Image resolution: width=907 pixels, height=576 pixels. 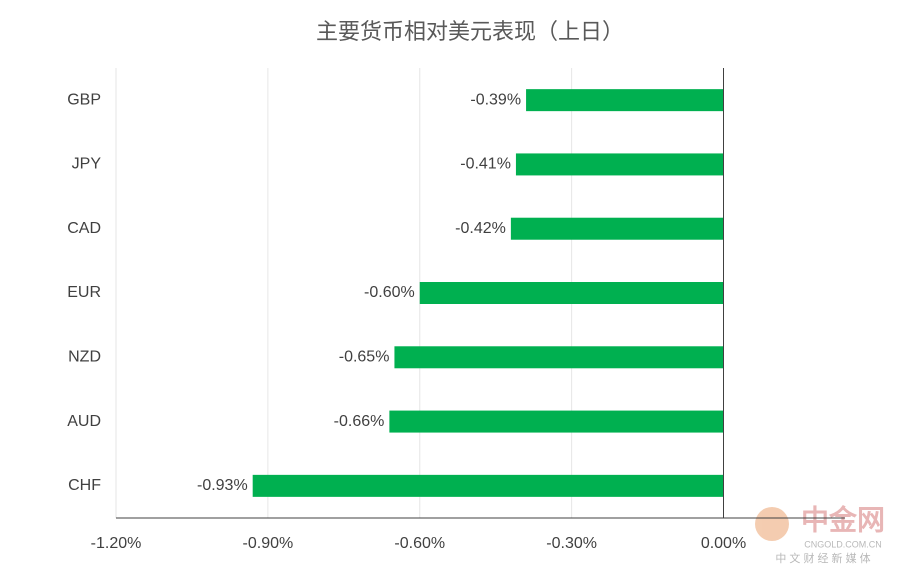 I want to click on x-tick-label: -0.90%, so click(x=268, y=543).